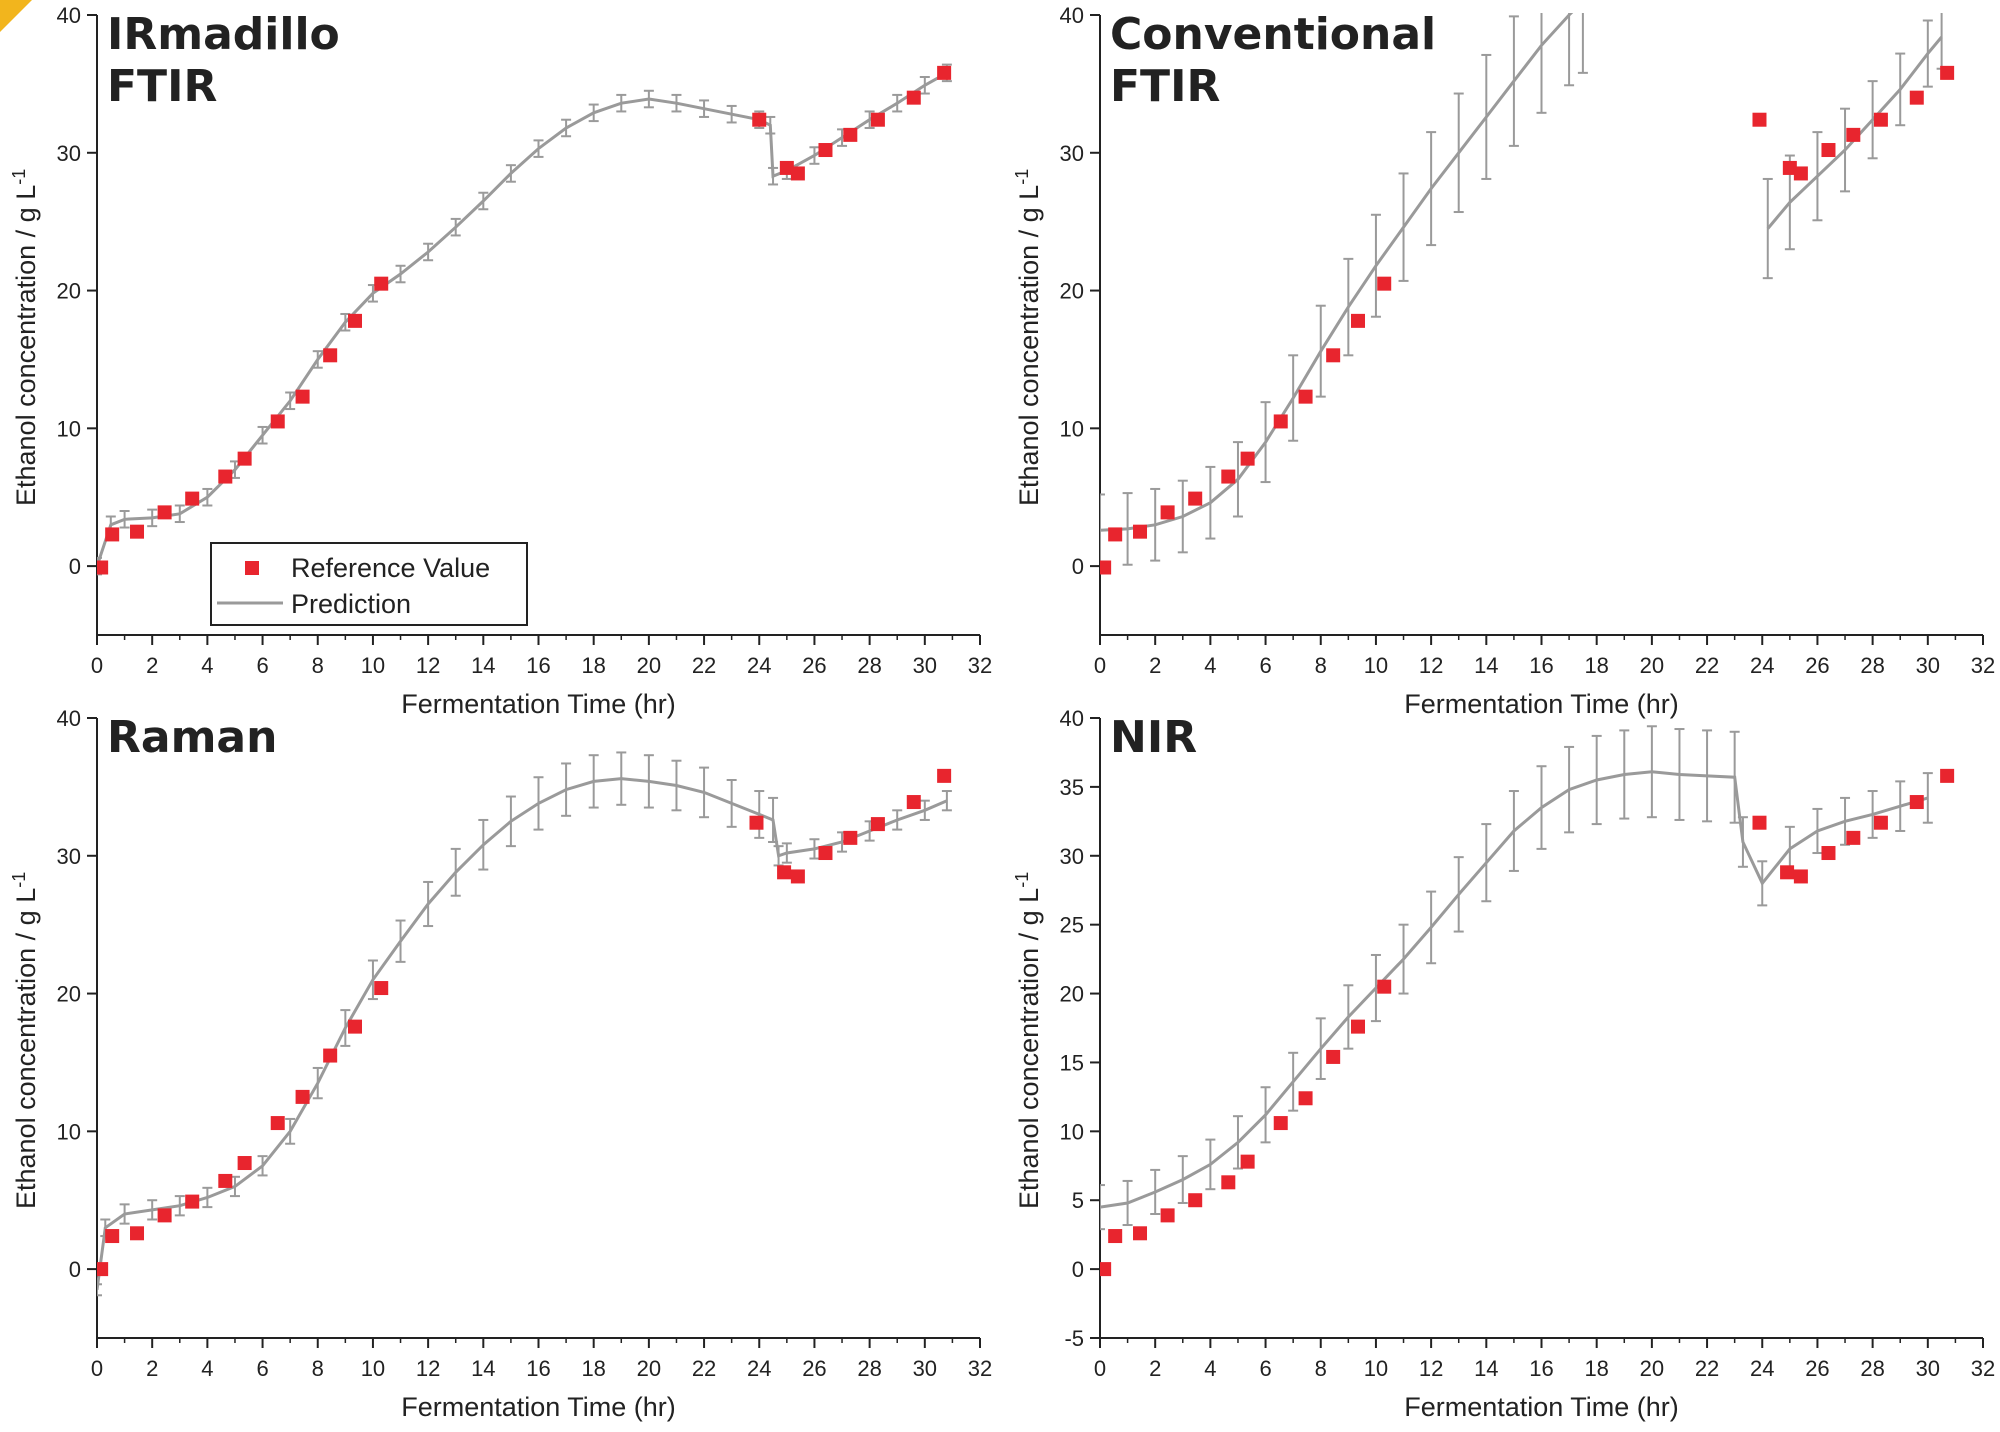 This screenshot has width=2000, height=1432. Describe the element at coordinates (351, 604) in the screenshot. I see `legend-prediction-label: Prediction` at that location.